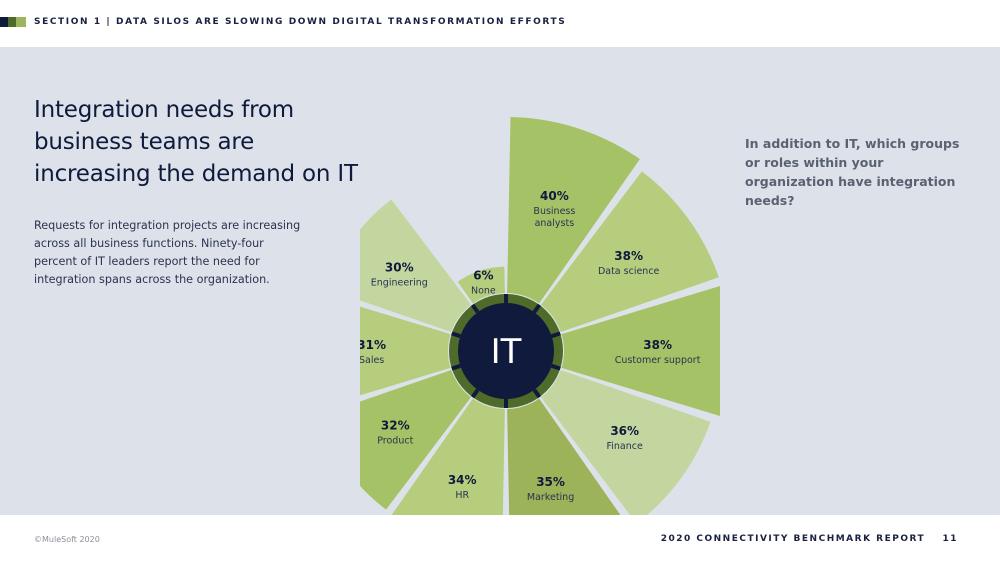 This screenshot has width=1000, height=563. What do you see at coordinates (554, 211) in the screenshot?
I see `category-label: Business` at bounding box center [554, 211].